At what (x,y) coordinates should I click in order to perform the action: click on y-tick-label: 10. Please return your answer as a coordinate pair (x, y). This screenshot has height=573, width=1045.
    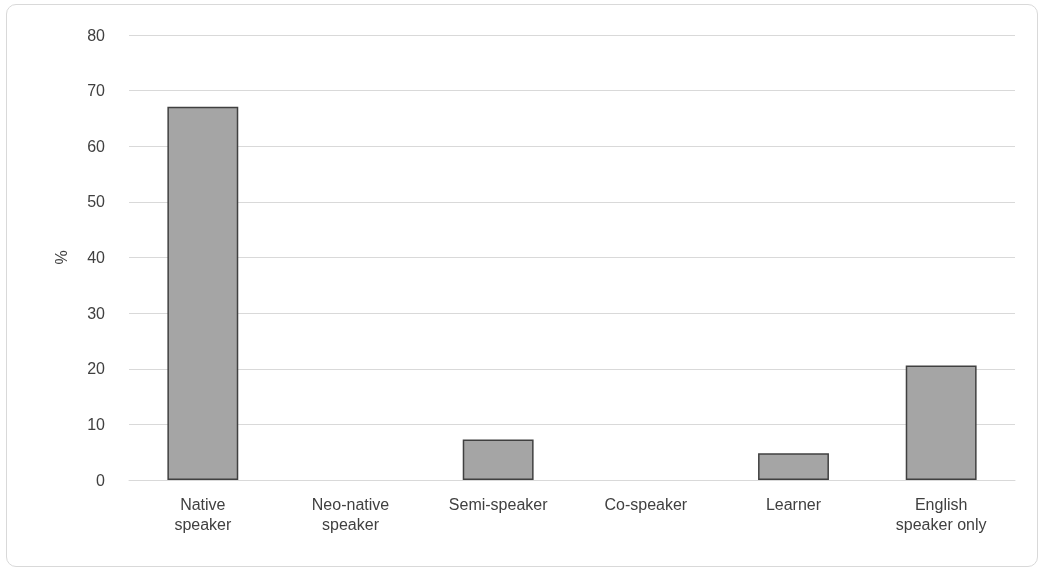
    Looking at the image, I should click on (96, 424).